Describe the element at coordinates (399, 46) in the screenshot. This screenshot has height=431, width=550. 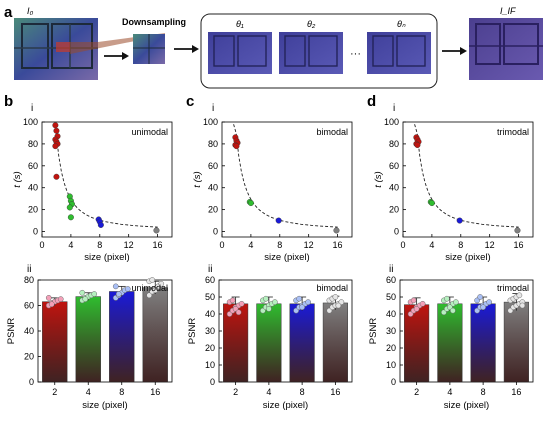
I see `theta-image-n: θₙ` at that location.